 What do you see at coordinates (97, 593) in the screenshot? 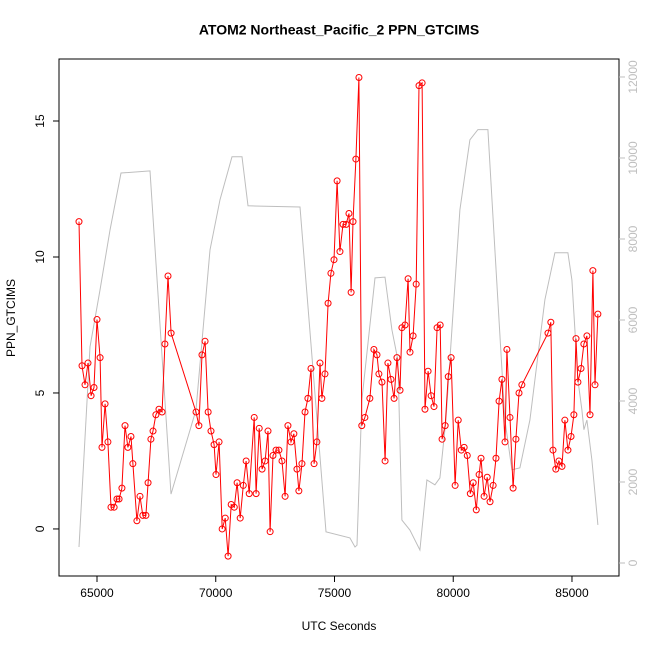
I see `x-tick-label: 65000` at bounding box center [97, 593].